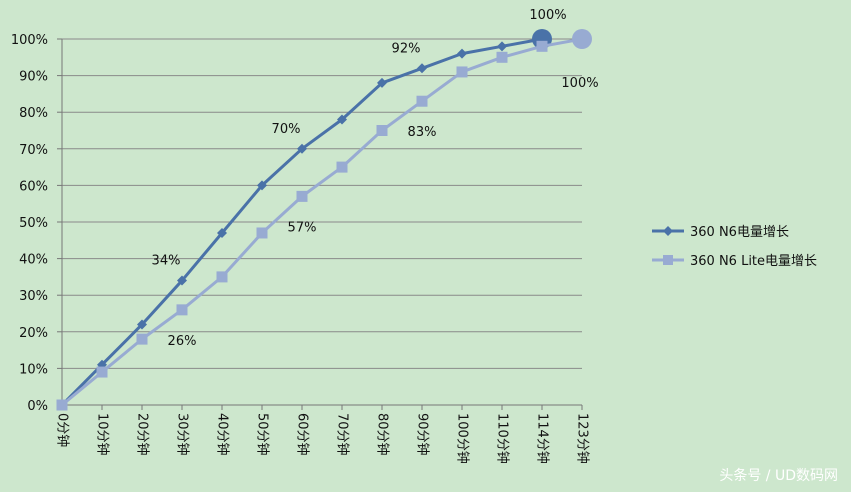 This screenshot has width=851, height=492. What do you see at coordinates (739, 232) in the screenshot?
I see `legend-label: 360 N6电量增长` at bounding box center [739, 232].